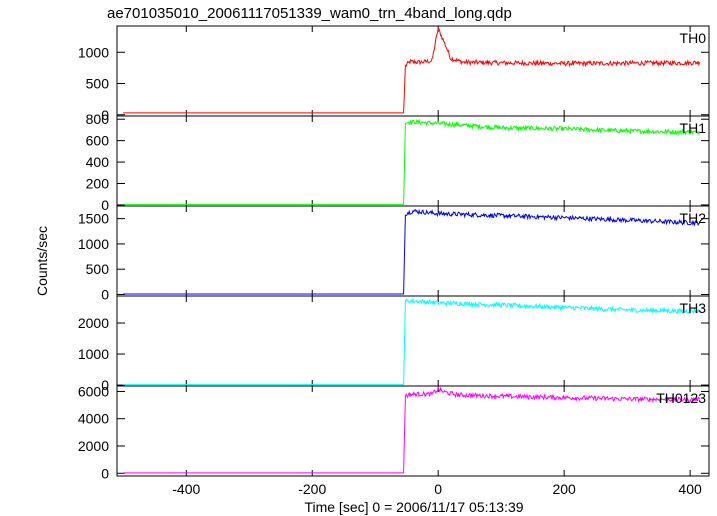 The width and height of the screenshot is (717, 516). I want to click on x-tick-label: -400, so click(186, 489).